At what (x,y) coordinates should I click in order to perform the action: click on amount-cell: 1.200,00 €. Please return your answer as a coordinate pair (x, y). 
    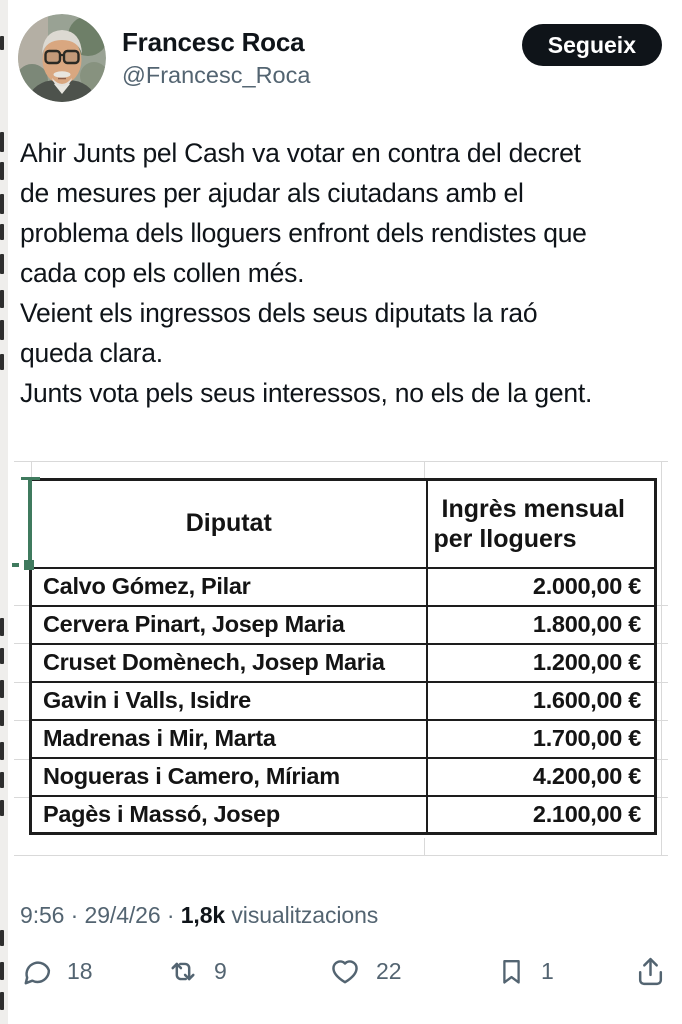
    Looking at the image, I should click on (541, 662).